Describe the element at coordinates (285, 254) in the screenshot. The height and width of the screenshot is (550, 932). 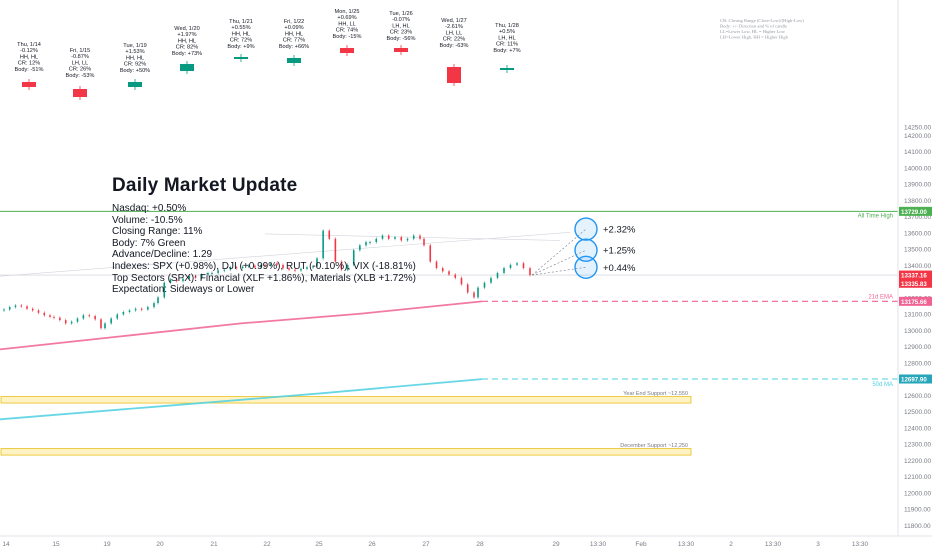
I see `trendline` at that location.